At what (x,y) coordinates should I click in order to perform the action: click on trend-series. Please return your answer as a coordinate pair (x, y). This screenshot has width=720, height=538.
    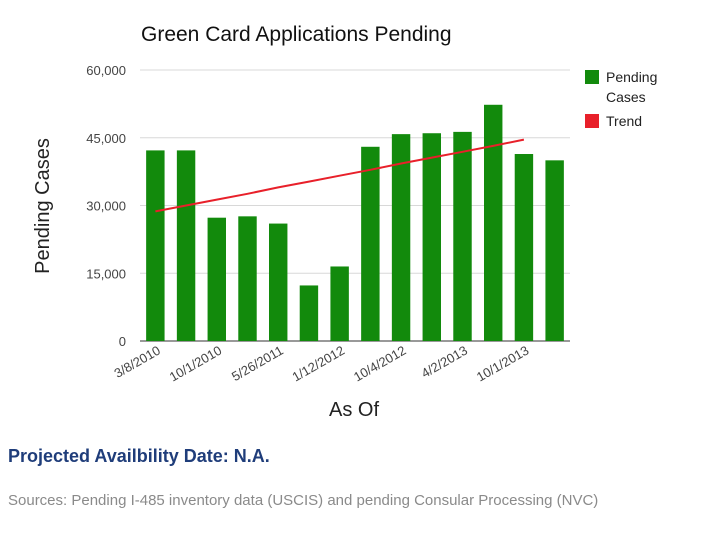
    Looking at the image, I should click on (340, 175).